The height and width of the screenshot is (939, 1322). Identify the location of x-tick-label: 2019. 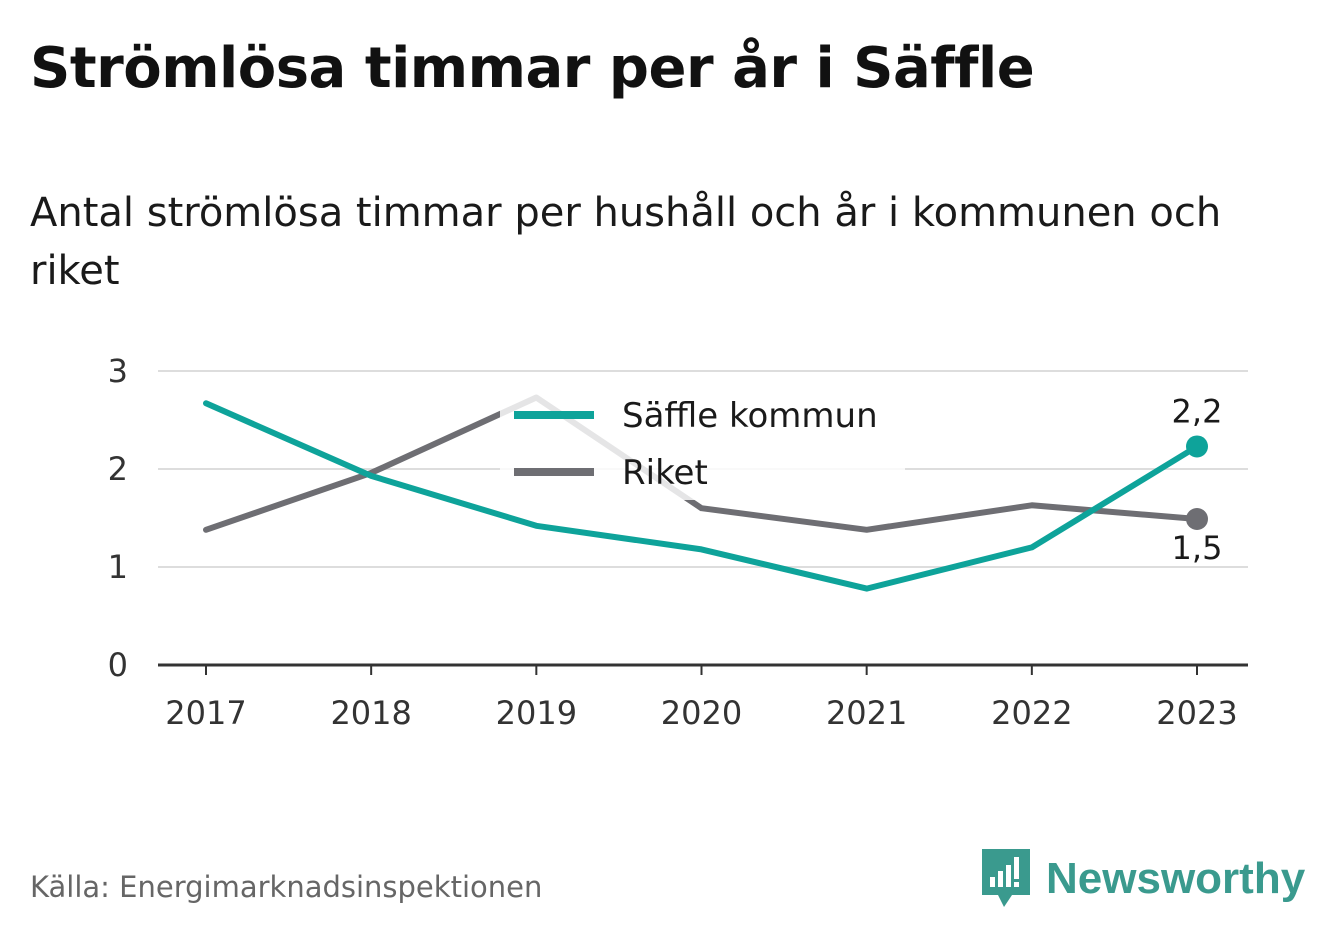
(536, 713).